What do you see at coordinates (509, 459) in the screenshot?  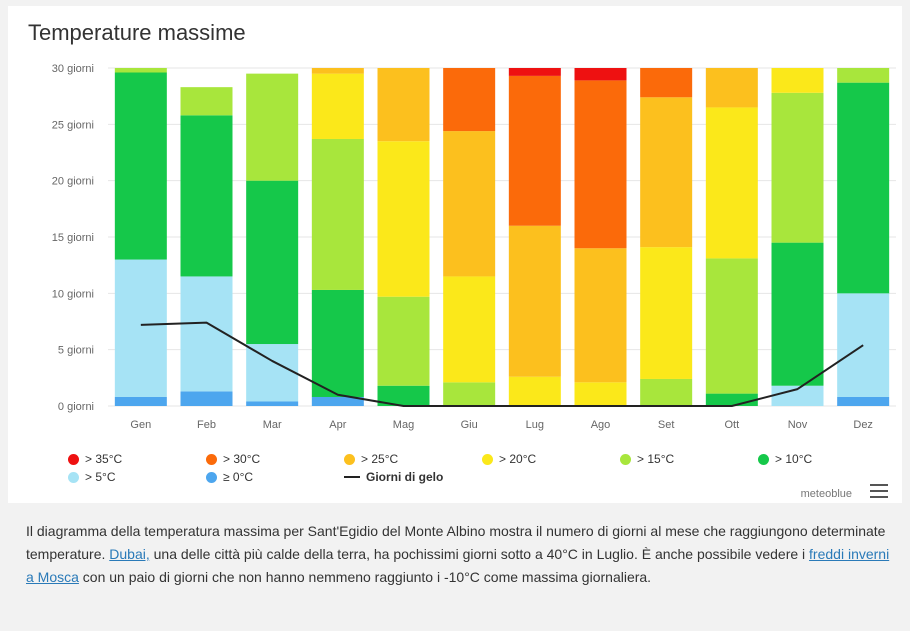 I see `legend-item: > 20°C` at bounding box center [509, 459].